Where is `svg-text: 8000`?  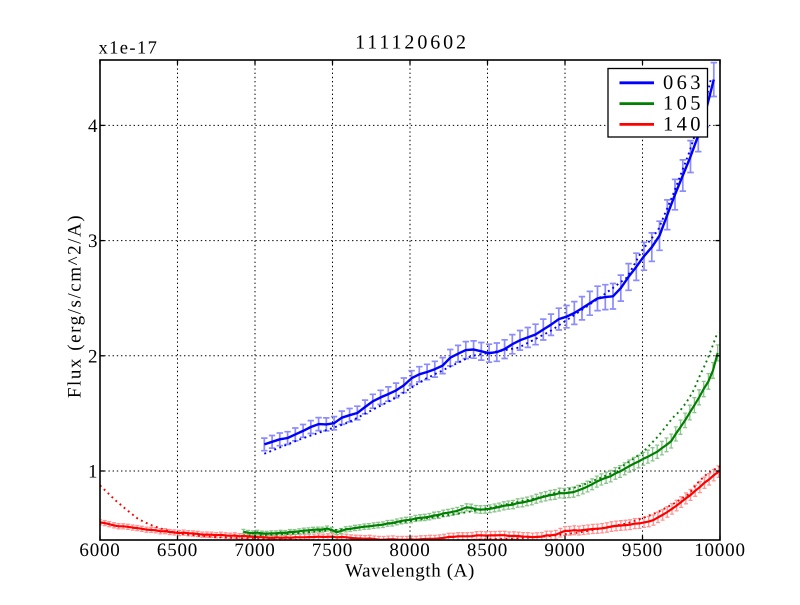 svg-text: 8000 is located at coordinates (409, 550).